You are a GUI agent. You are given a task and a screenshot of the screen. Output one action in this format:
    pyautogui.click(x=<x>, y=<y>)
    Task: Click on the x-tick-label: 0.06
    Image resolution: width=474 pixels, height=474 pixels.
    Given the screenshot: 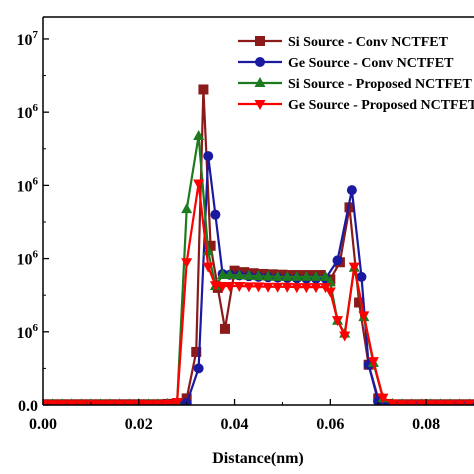 What is the action you would take?
    pyautogui.click(x=330, y=424)
    